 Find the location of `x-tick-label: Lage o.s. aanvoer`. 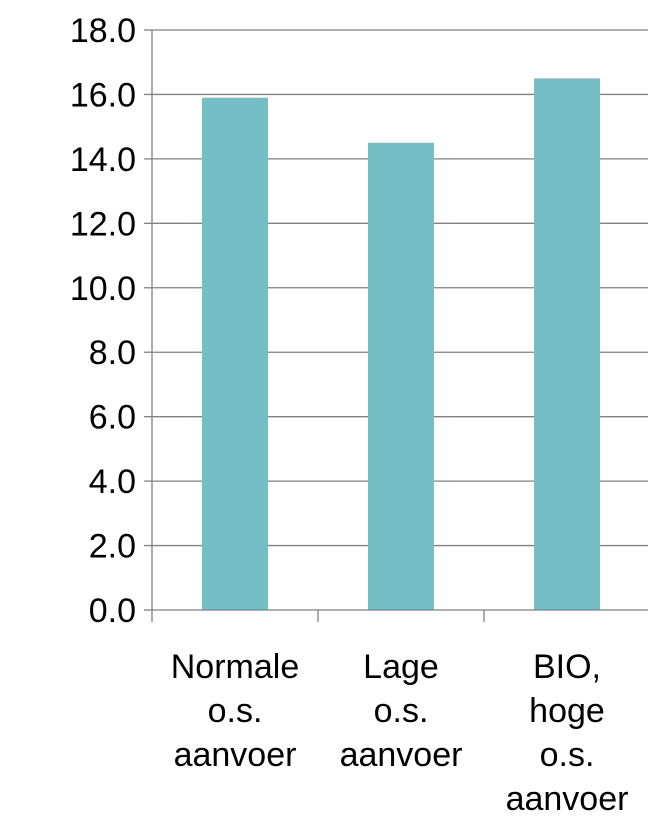

x-tick-label: Lage o.s. aanvoer is located at coordinates (401, 711).